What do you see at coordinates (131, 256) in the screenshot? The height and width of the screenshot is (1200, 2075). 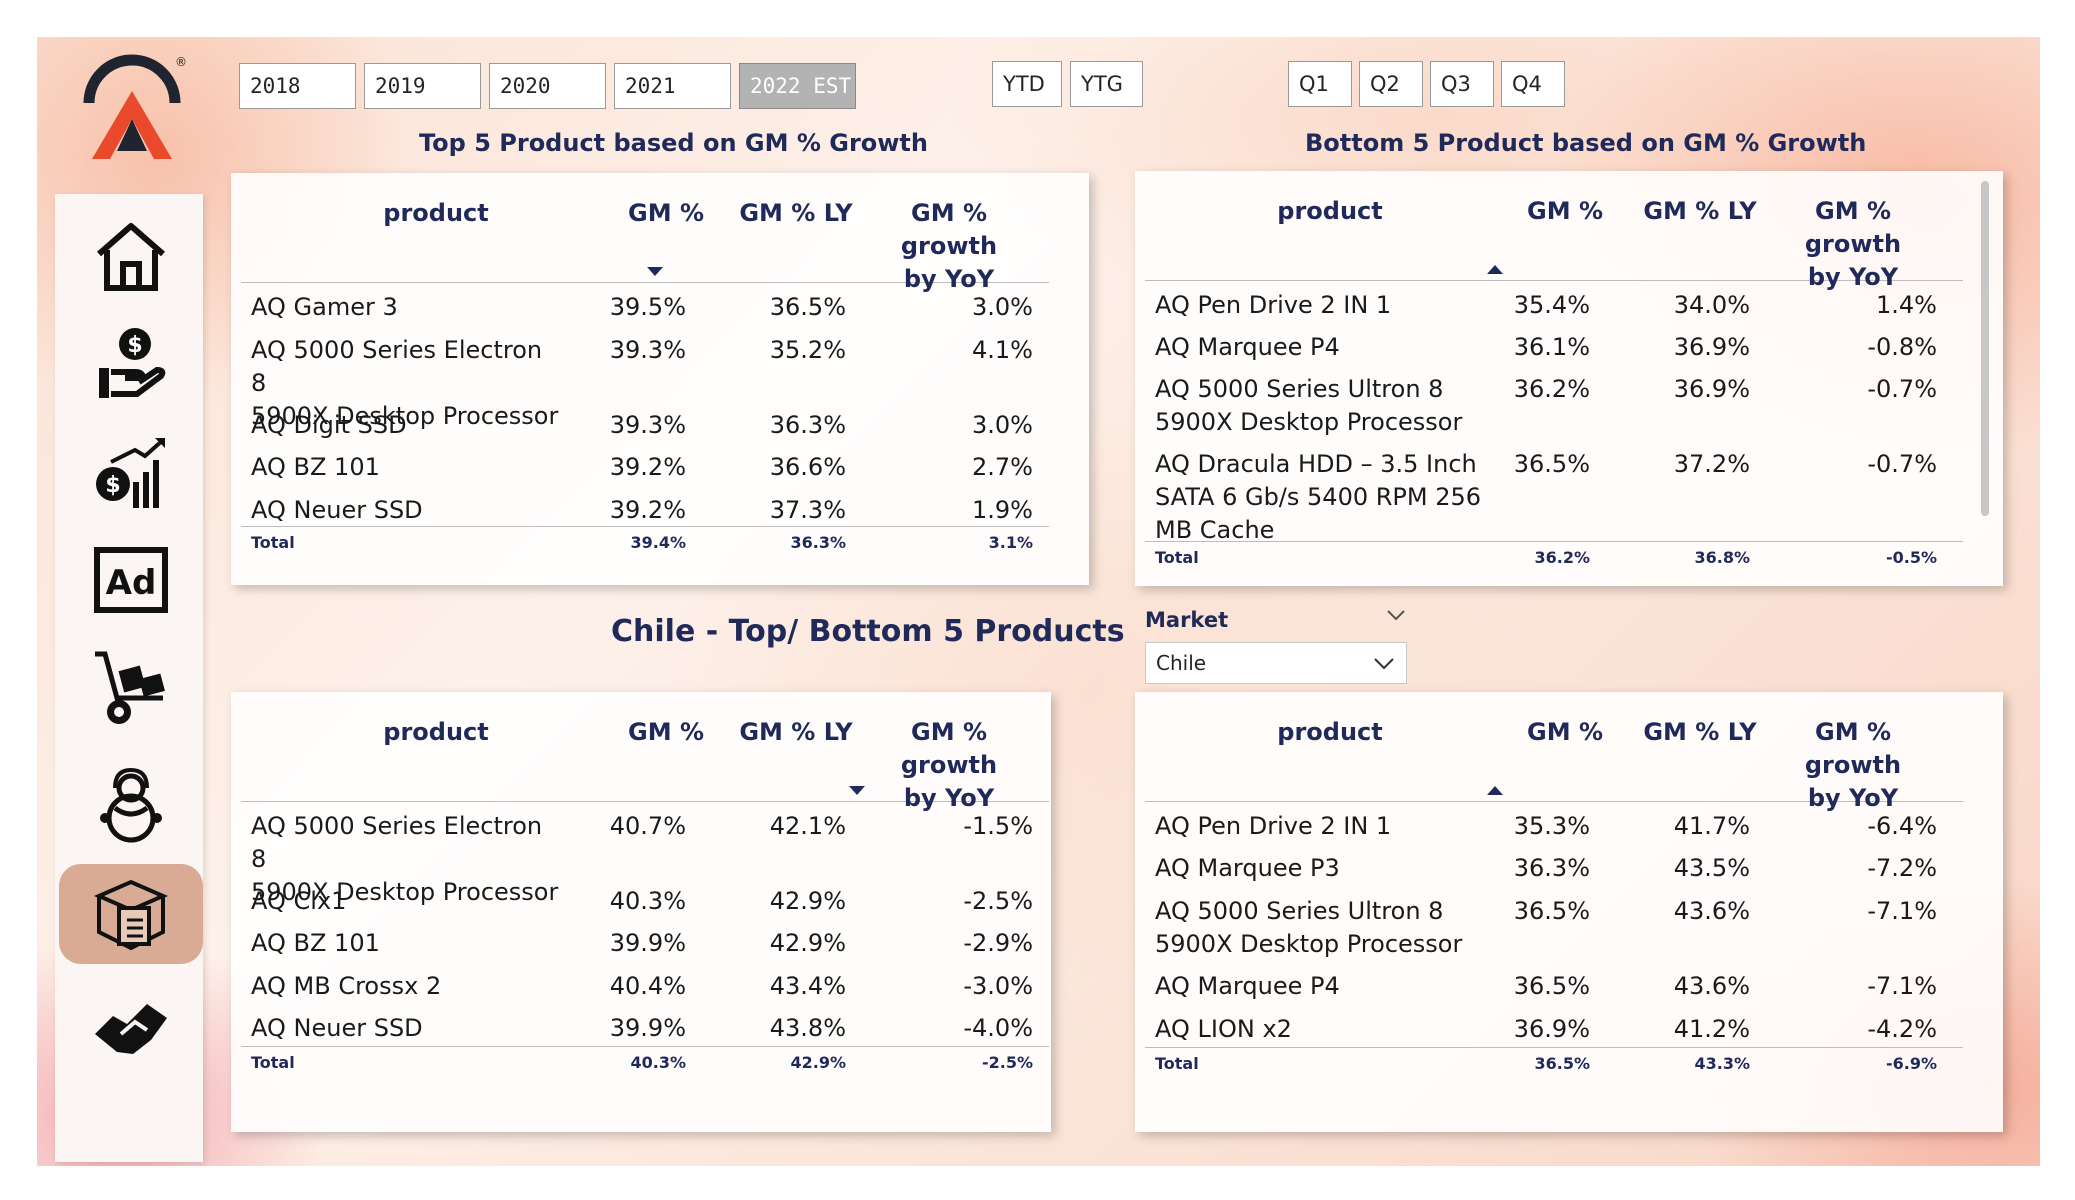 I see `nav-home` at bounding box center [131, 256].